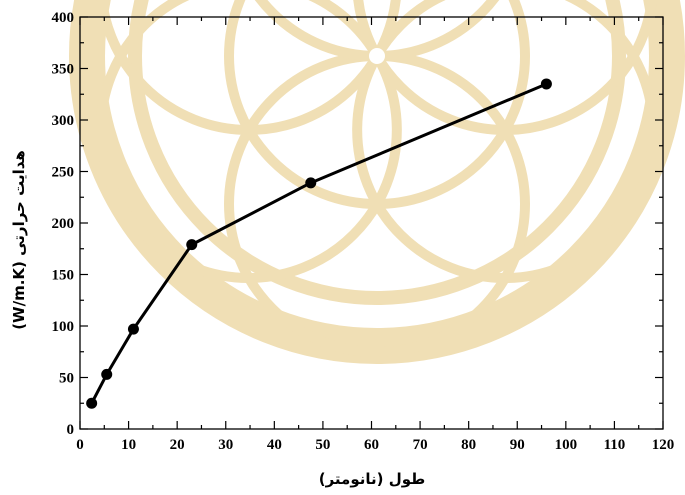  I want to click on x-tick-label: 110, so click(615, 445).